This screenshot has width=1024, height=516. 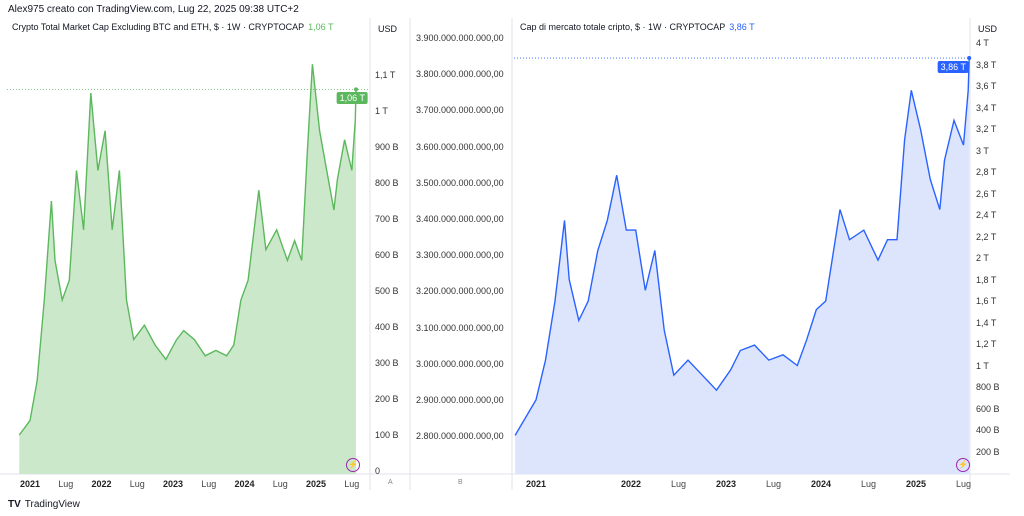 I want to click on middle-axis-tick-label: 2.800.000.000.000,00, so click(x=460, y=436).